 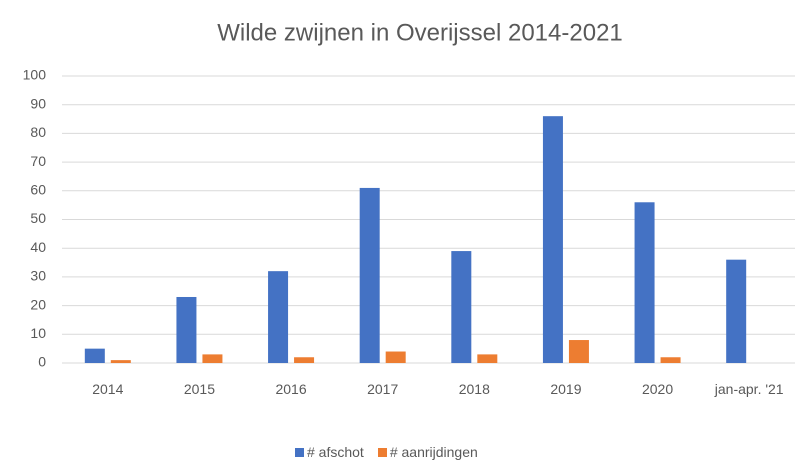 What do you see at coordinates (38, 190) in the screenshot?
I see `y-tick-label: 60` at bounding box center [38, 190].